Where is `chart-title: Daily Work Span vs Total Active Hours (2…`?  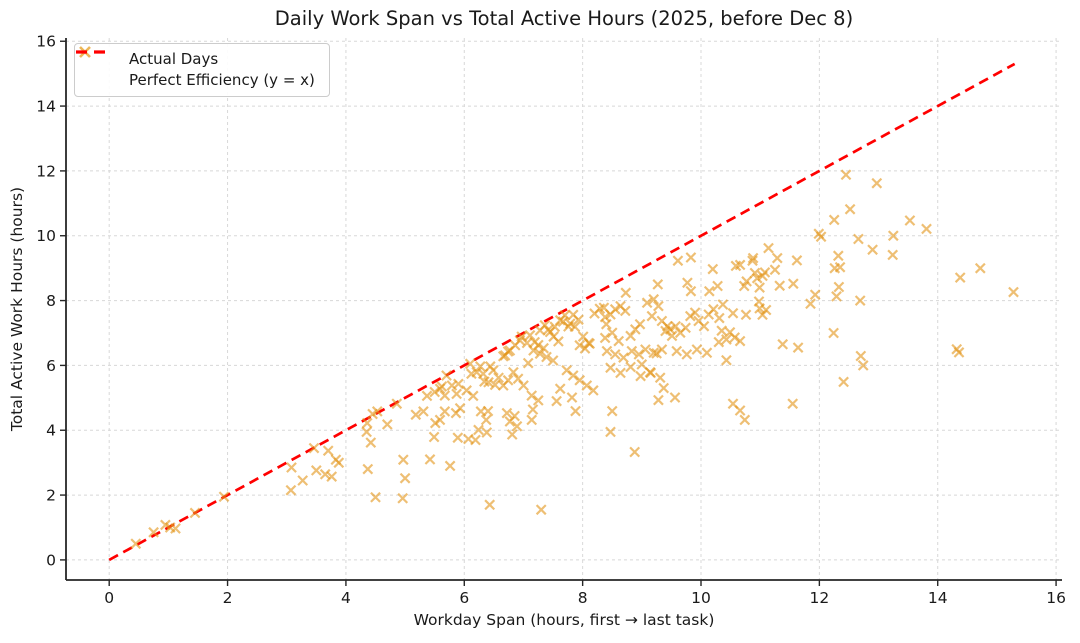
chart-title: Daily Work Span vs Total Active Hours (2… is located at coordinates (564, 18).